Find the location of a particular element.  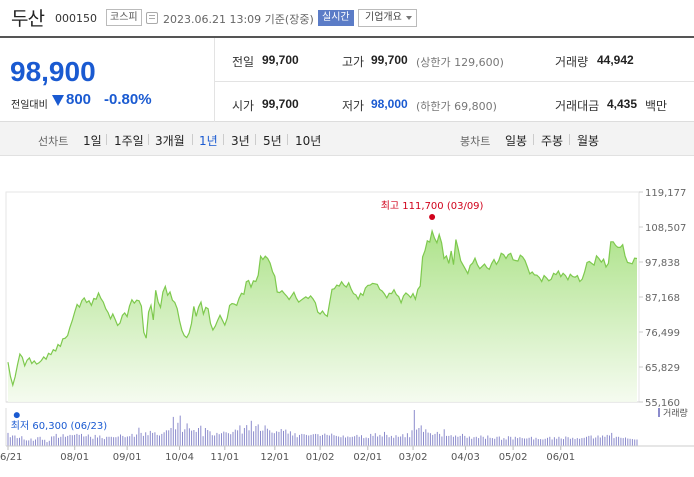

period-3y: 3년 is located at coordinates (240, 141).